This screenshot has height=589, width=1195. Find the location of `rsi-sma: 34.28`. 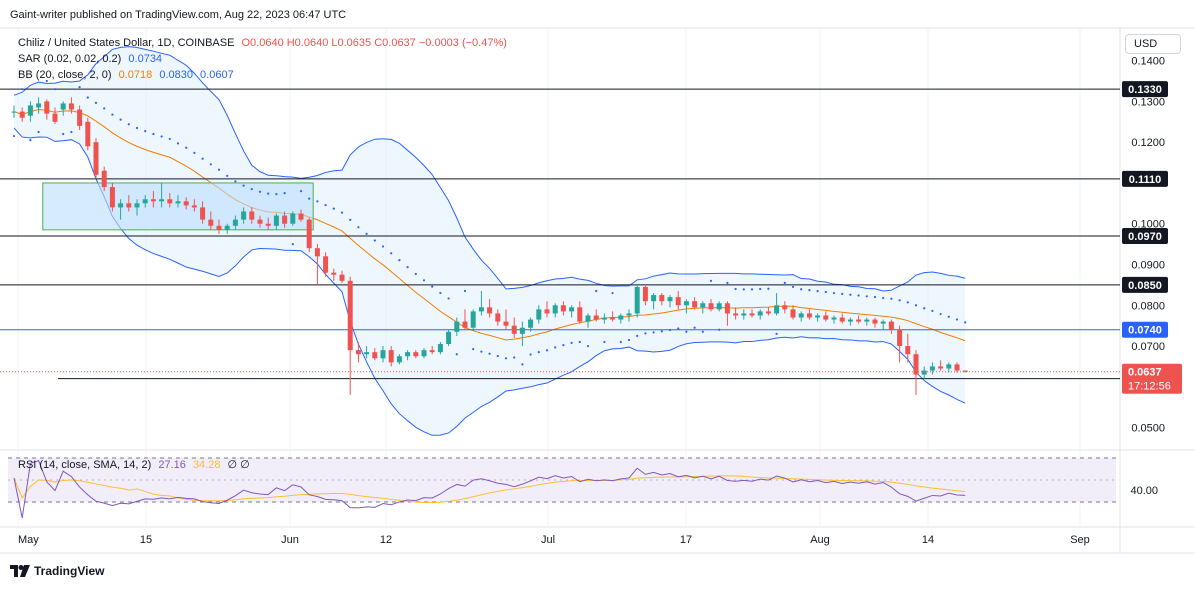

rsi-sma: 34.28 is located at coordinates (206, 465).